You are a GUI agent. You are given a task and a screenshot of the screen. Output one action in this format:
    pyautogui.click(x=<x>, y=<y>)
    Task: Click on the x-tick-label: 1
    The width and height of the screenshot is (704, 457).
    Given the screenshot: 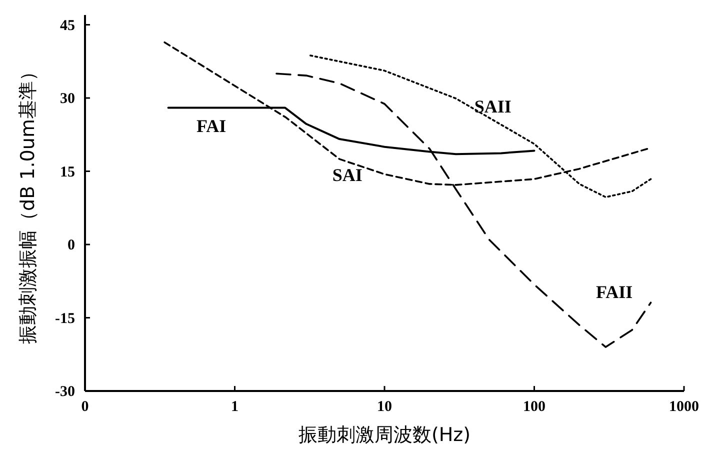 What is the action you would take?
    pyautogui.click(x=234, y=407)
    